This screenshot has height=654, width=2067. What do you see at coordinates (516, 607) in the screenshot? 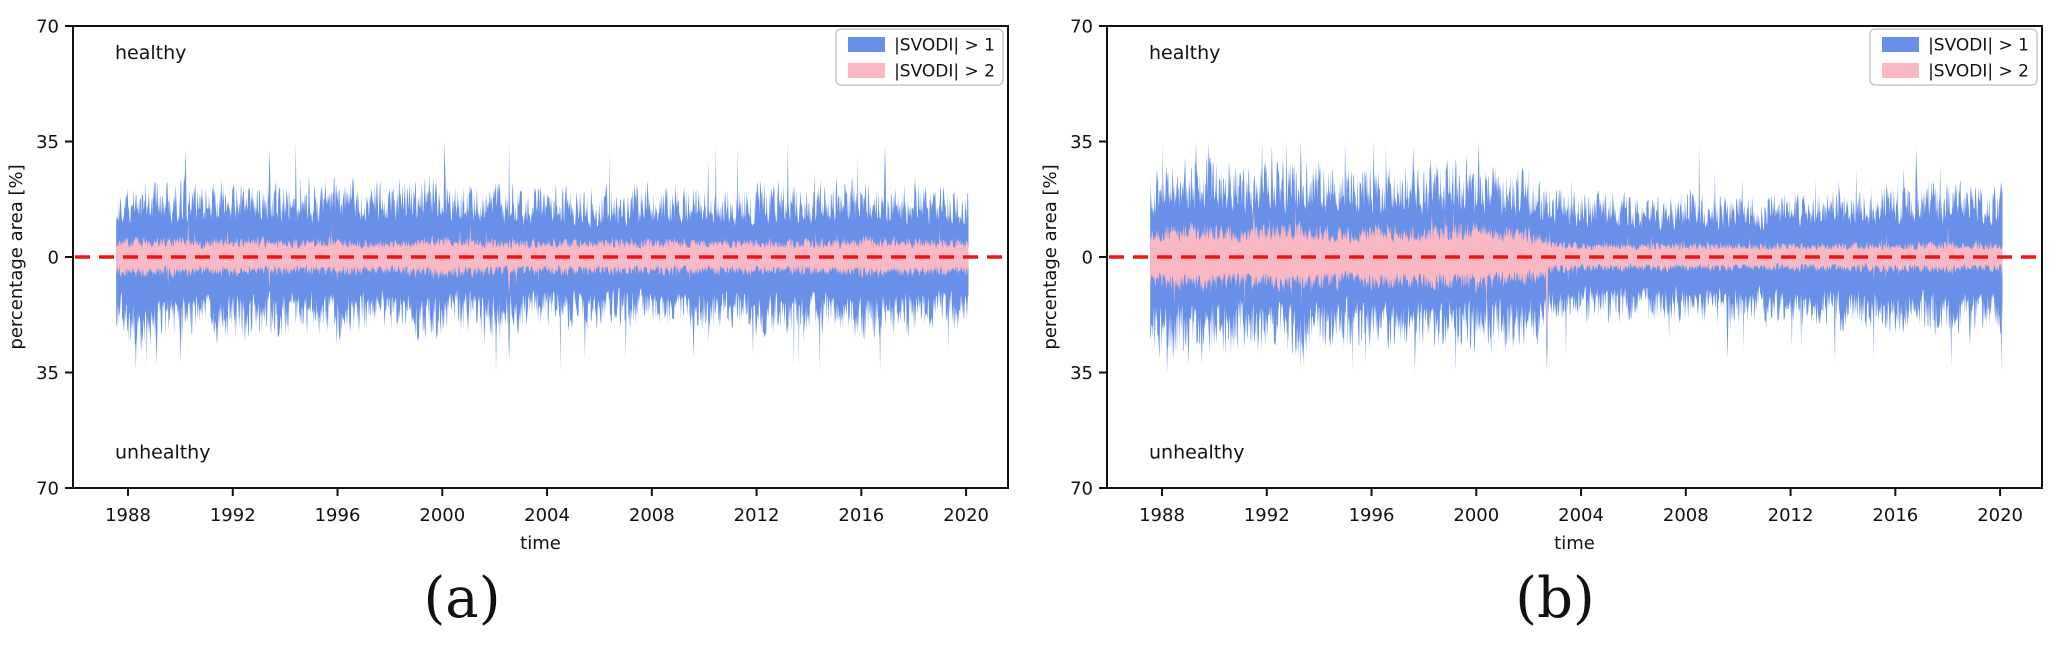
I see `caption-a: (a)` at bounding box center [516, 607].